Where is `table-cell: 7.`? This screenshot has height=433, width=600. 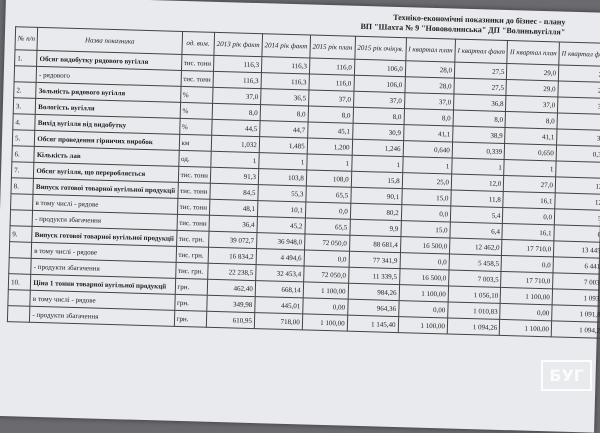 table-cell: 7. is located at coordinates (23, 170).